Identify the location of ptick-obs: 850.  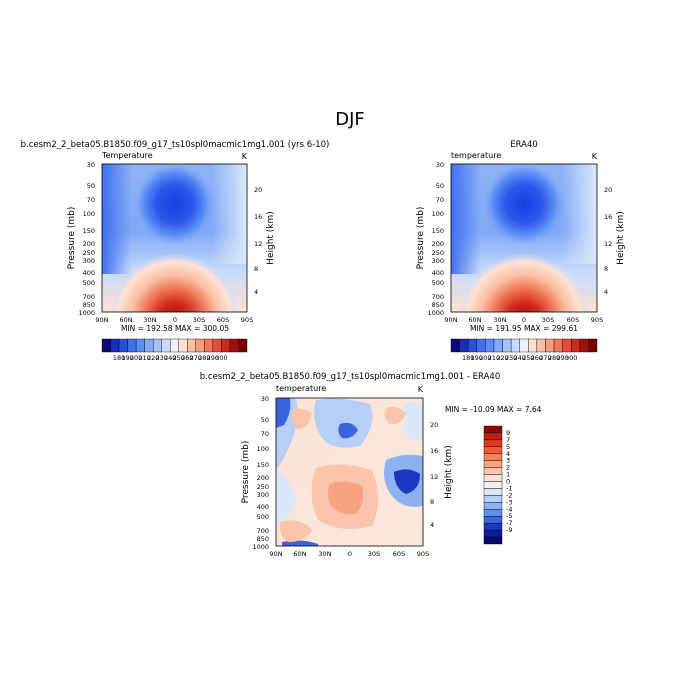
(438, 305).